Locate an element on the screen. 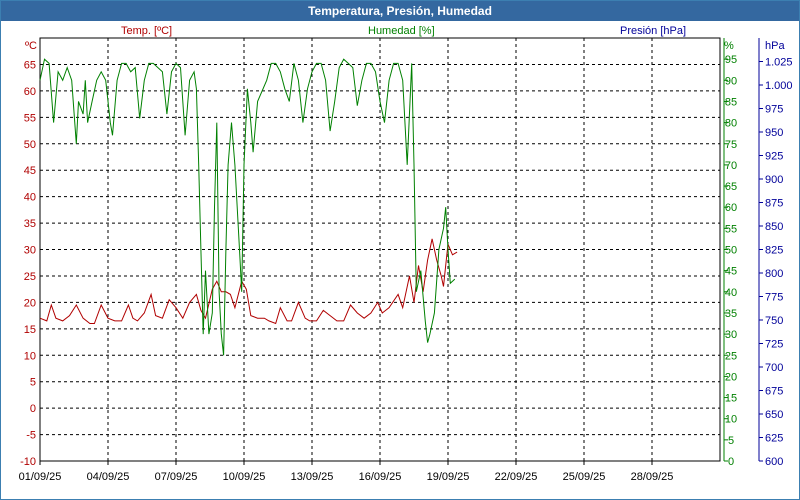  temp-tick-label: -5 is located at coordinates (31, 436).